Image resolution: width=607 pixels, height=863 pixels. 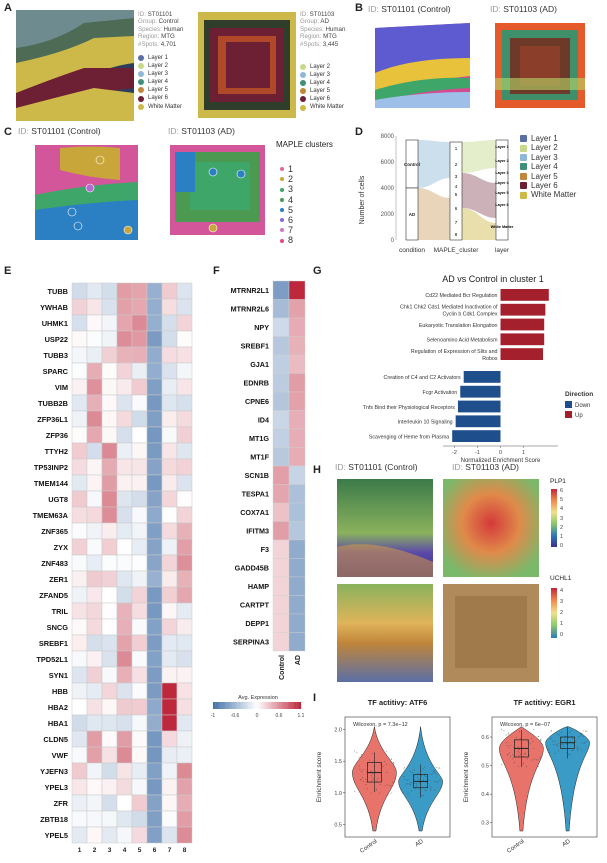 I want to click on panel-label-e: E, so click(x=8, y=271).